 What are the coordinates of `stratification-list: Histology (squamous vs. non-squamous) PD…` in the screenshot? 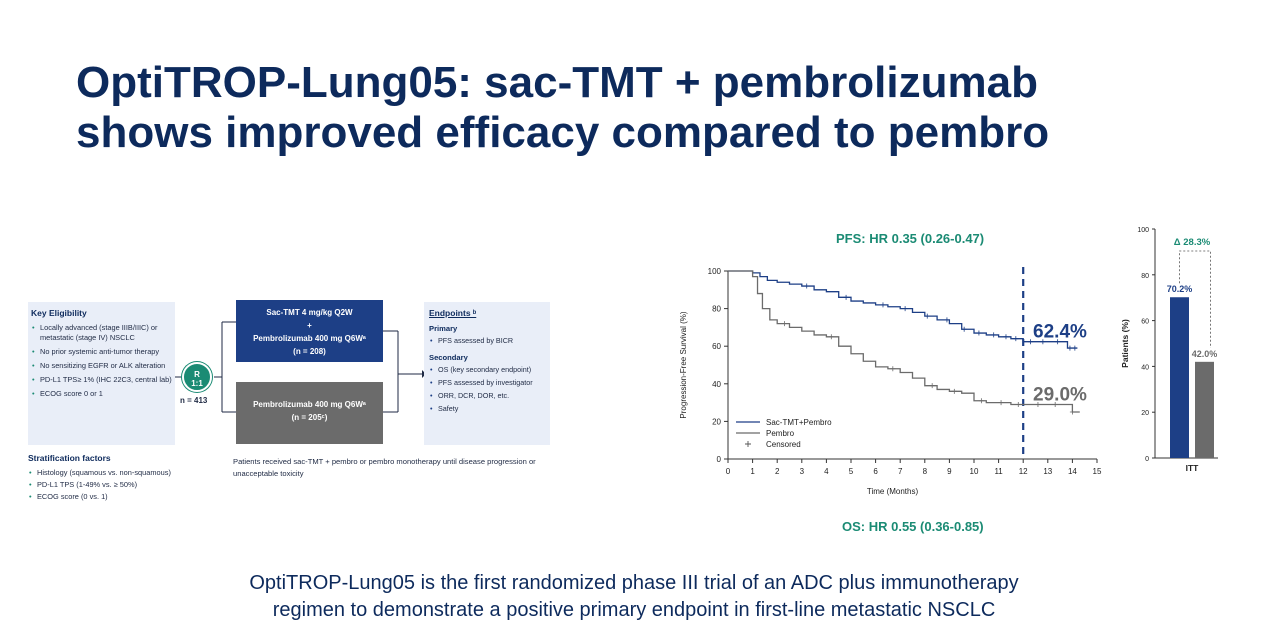 It's located at (123, 485).